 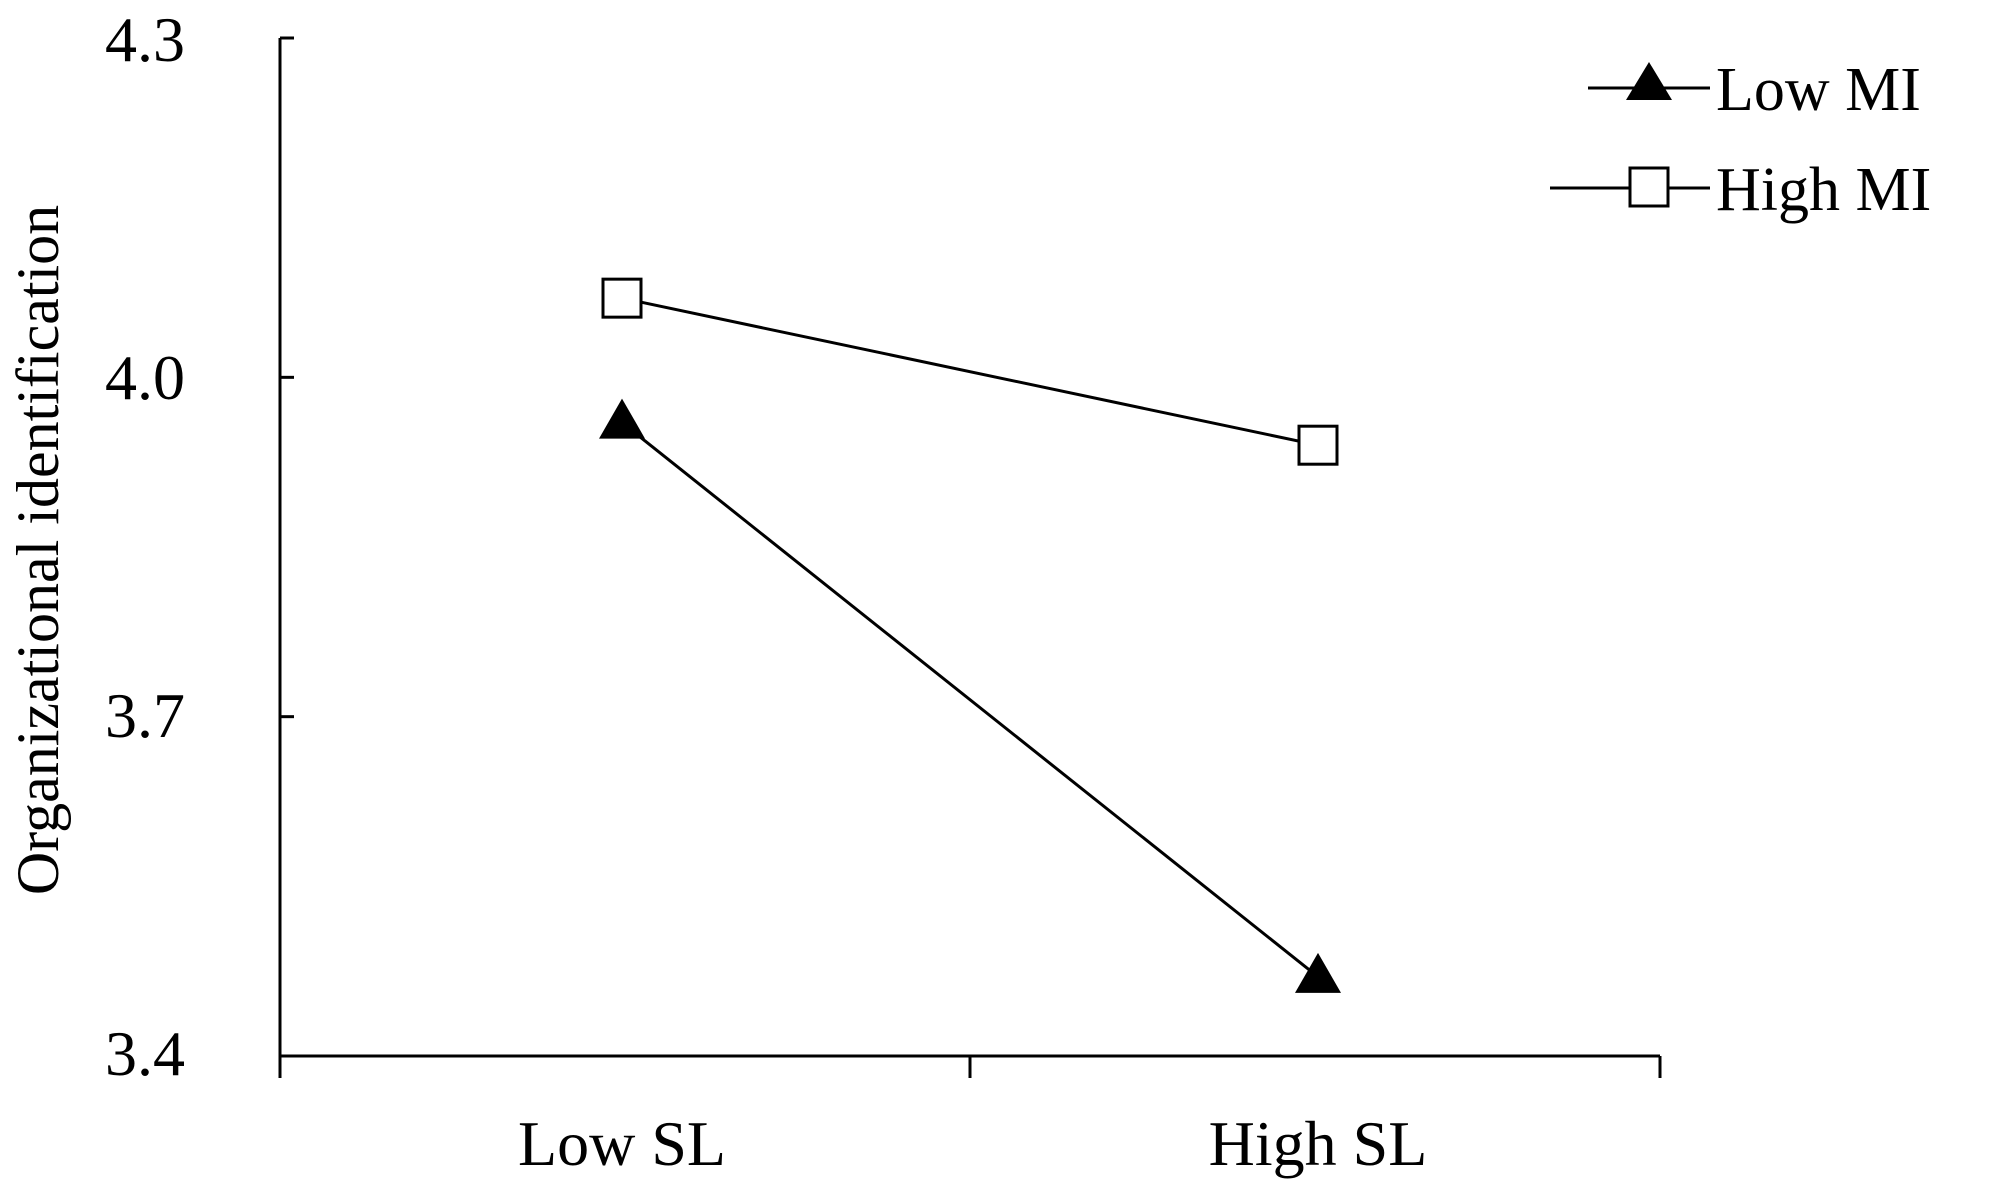 What do you see at coordinates (1318, 1143) in the screenshot?
I see `x-tick-label-high-sl: High SL` at bounding box center [1318, 1143].